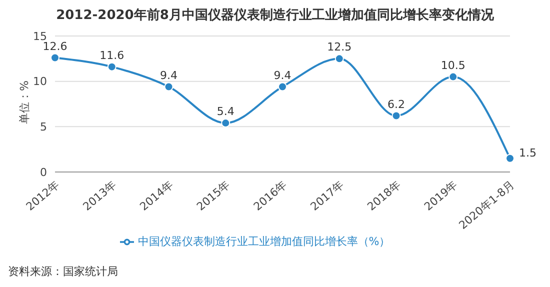 The width and height of the screenshot is (550, 287). I want to click on data-label: 12.5, so click(339, 47).